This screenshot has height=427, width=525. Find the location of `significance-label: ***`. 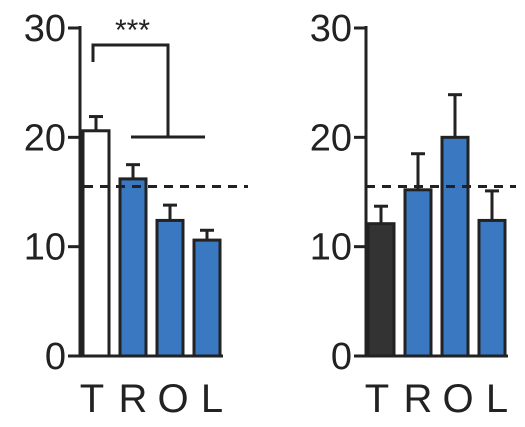

significance-label: *** is located at coordinates (132, 30).